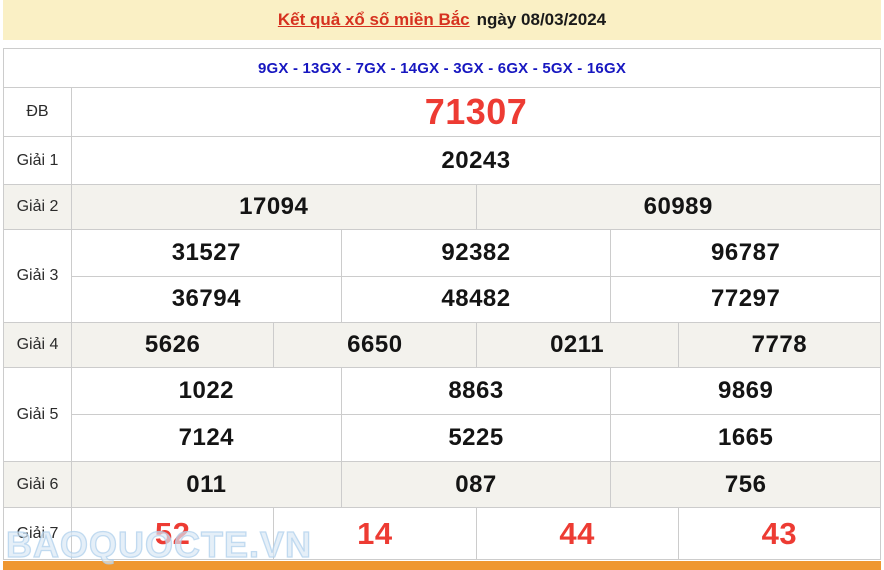 This screenshot has height=570, width=884. I want to click on number-g5-3: 9869, so click(745, 391).